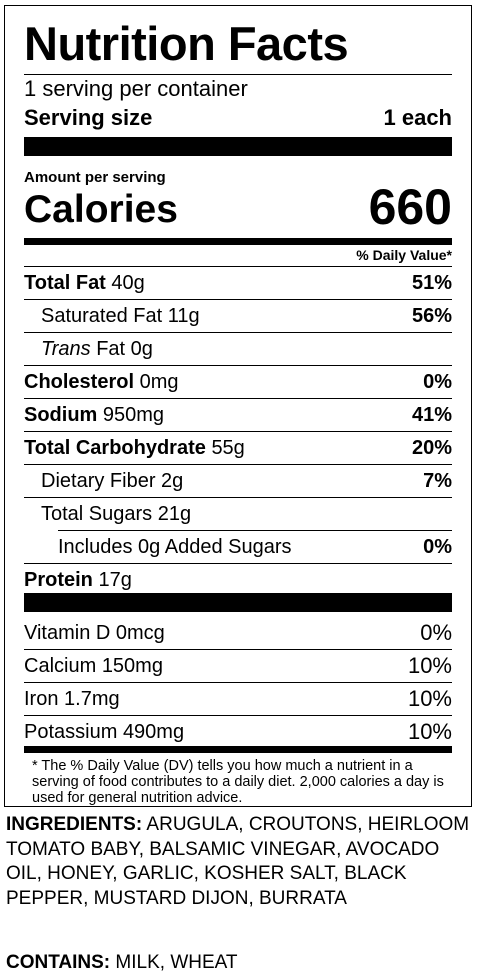 The width and height of the screenshot is (480, 978). What do you see at coordinates (228, 448) in the screenshot?
I see `nutrient-amount: 55g` at bounding box center [228, 448].